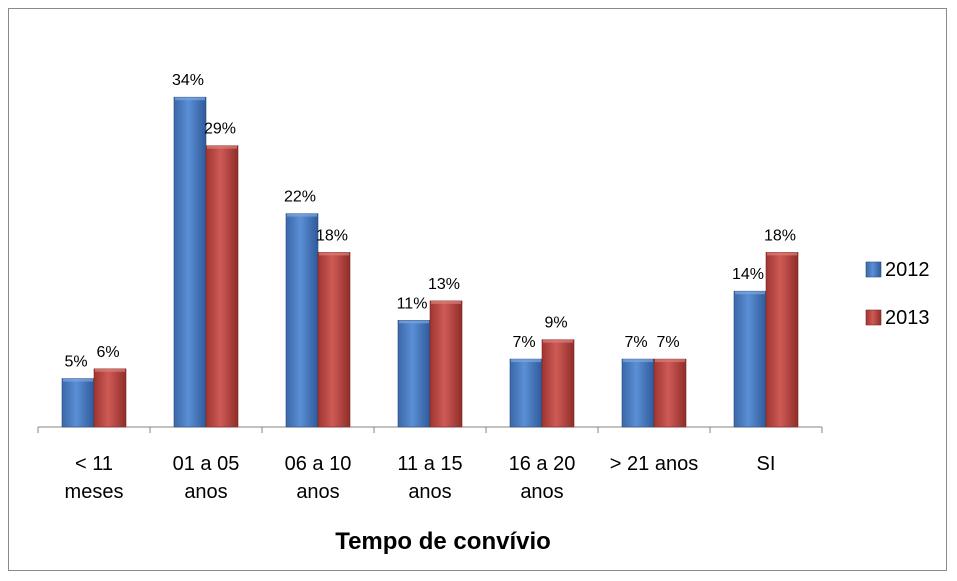 The width and height of the screenshot is (957, 581). I want to click on legend-swatch-2013, so click(873, 317).